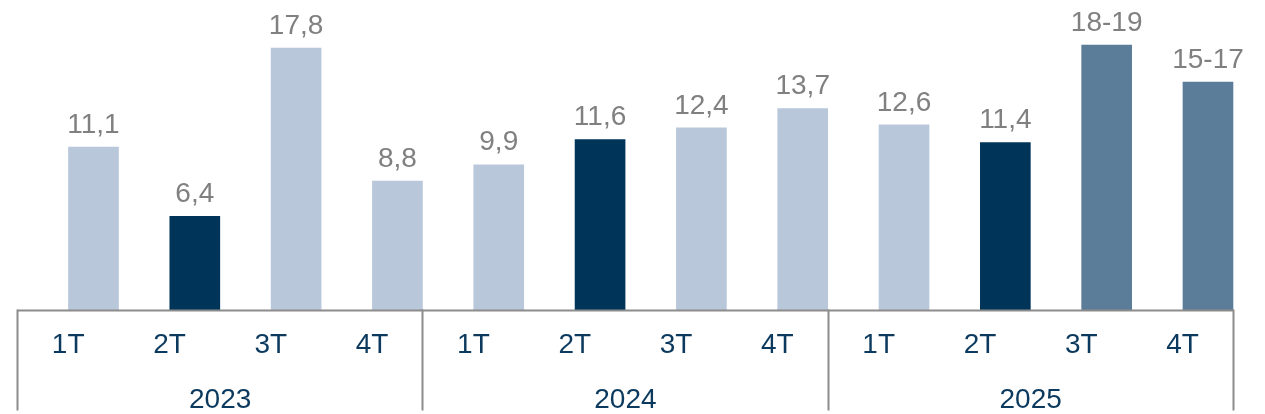 This screenshot has width=1265, height=414. Describe the element at coordinates (499, 141) in the screenshot. I see `data-label: 9,9` at that location.